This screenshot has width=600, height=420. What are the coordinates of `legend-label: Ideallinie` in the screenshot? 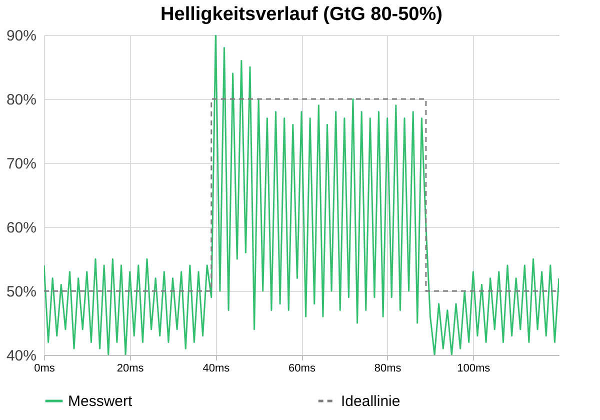 It's located at (370, 401).